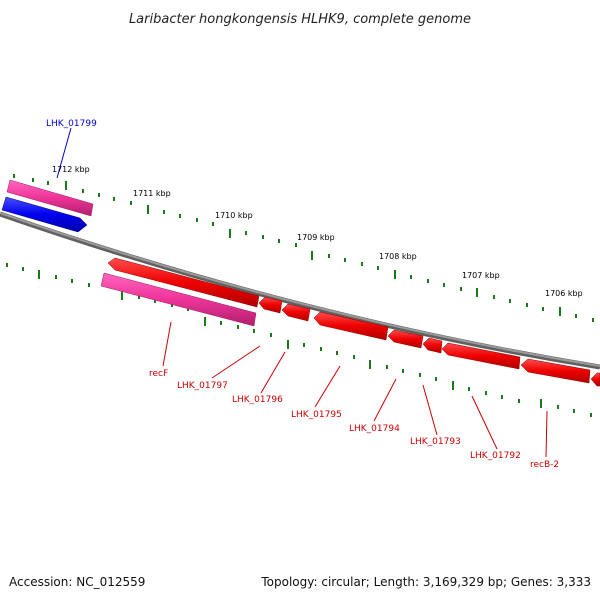 The image size is (600, 605). Describe the element at coordinates (544, 465) in the screenshot. I see `gene-label-recb2: recB-2` at that location.